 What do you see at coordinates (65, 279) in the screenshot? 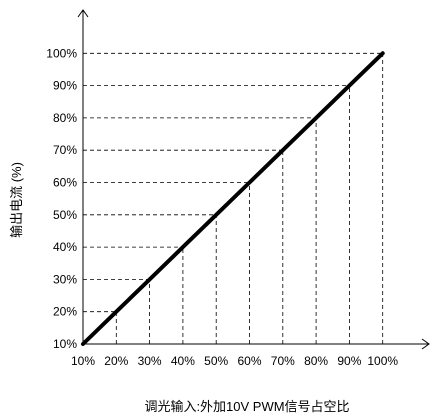
I see `y-tick-label: 30%` at bounding box center [65, 279].